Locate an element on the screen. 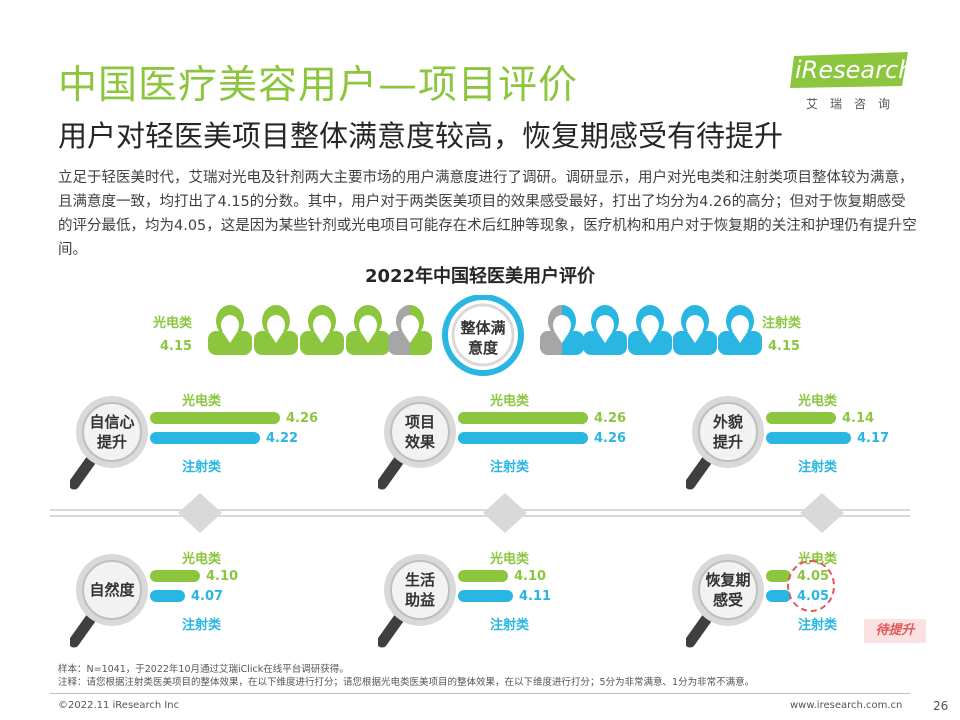 Image resolution: width=960 pixels, height=720 pixels. page-title: 中国医疗美容用户—项目评价 is located at coordinates (318, 85).